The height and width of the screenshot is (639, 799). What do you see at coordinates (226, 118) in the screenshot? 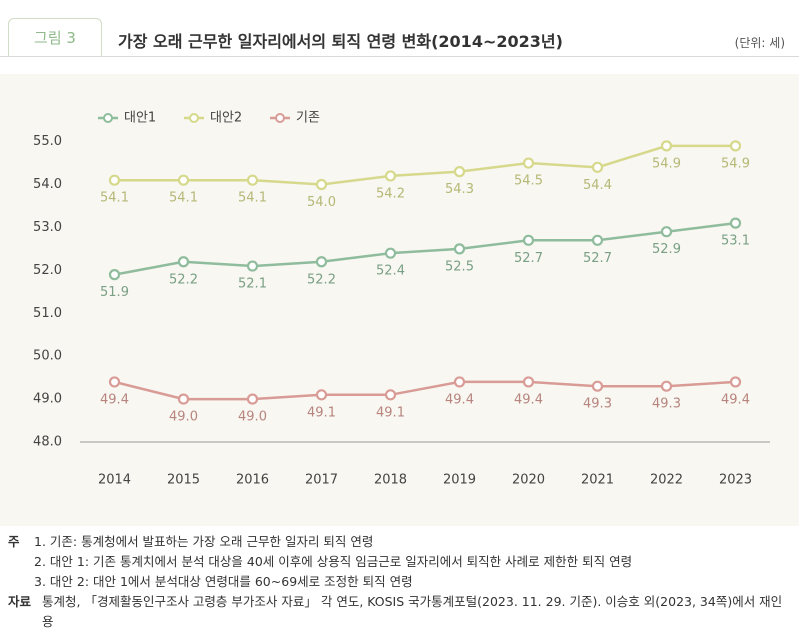
I see `legend-label: 대안2` at bounding box center [226, 118].